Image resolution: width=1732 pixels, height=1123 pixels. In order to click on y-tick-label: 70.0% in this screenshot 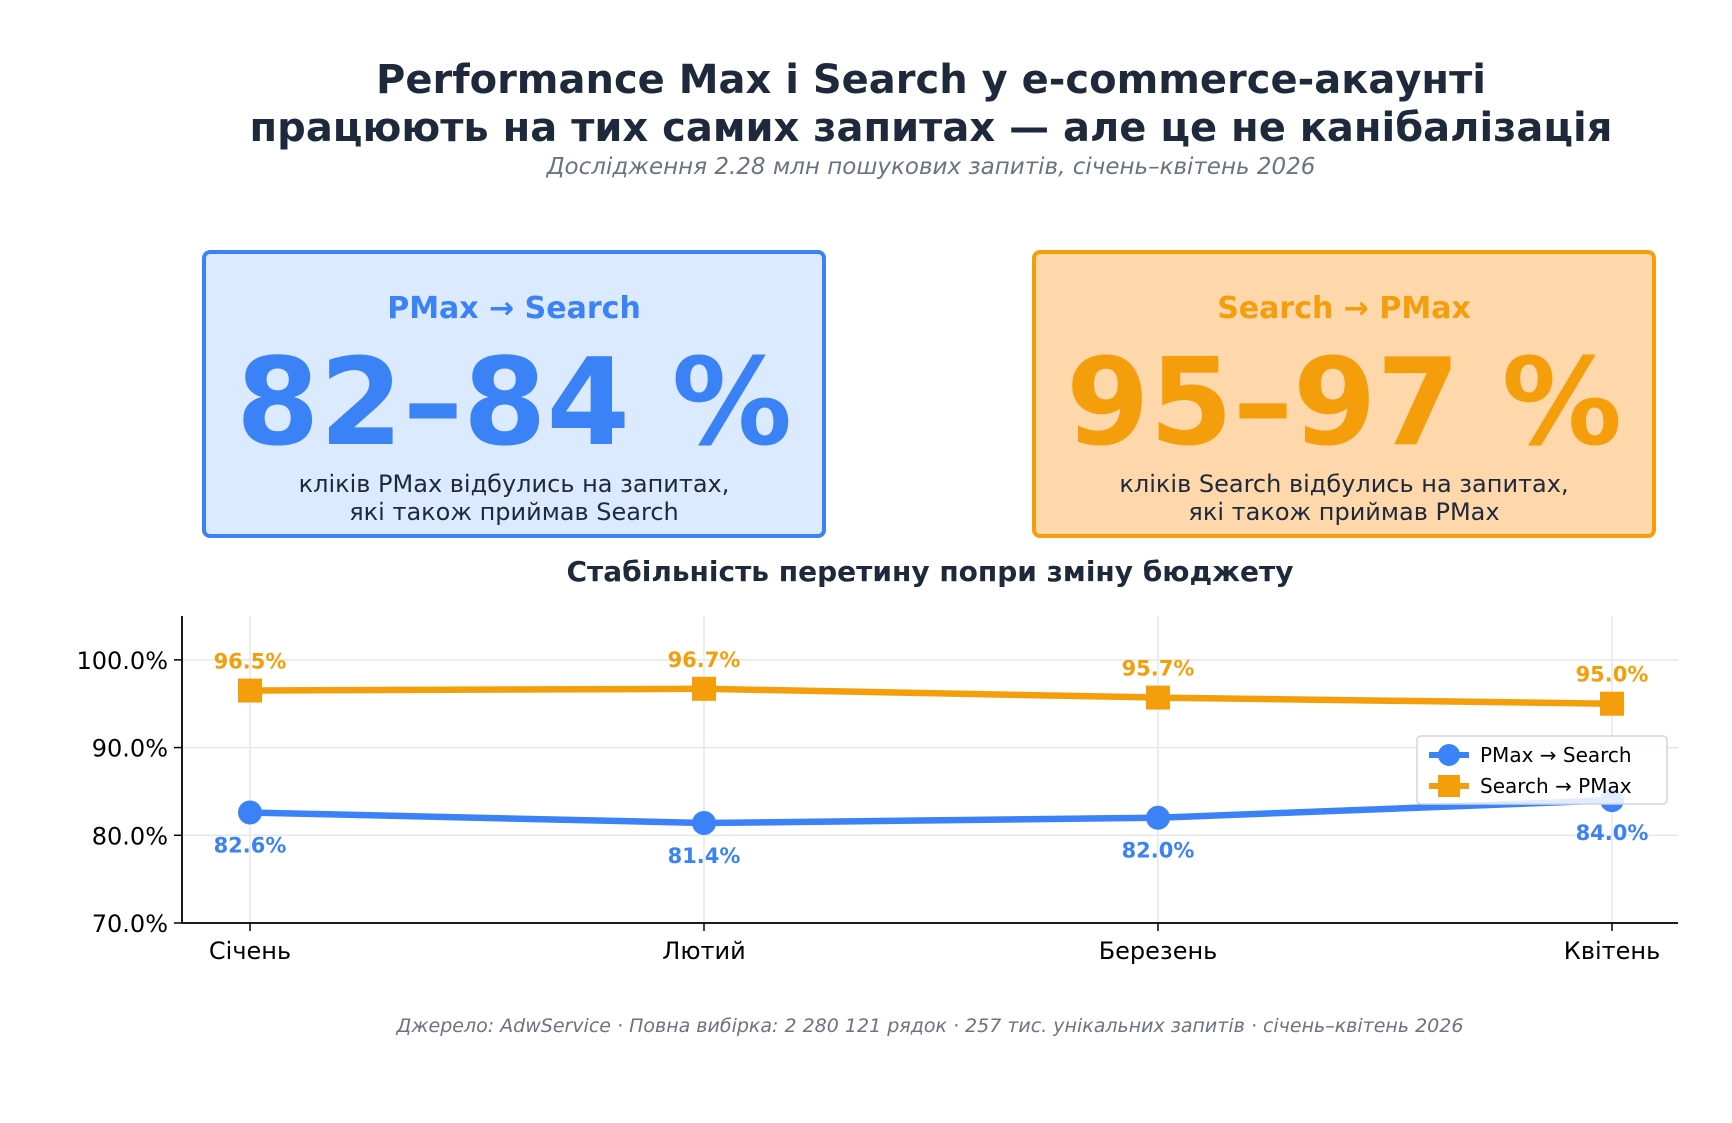, I will do `click(130, 924)`.